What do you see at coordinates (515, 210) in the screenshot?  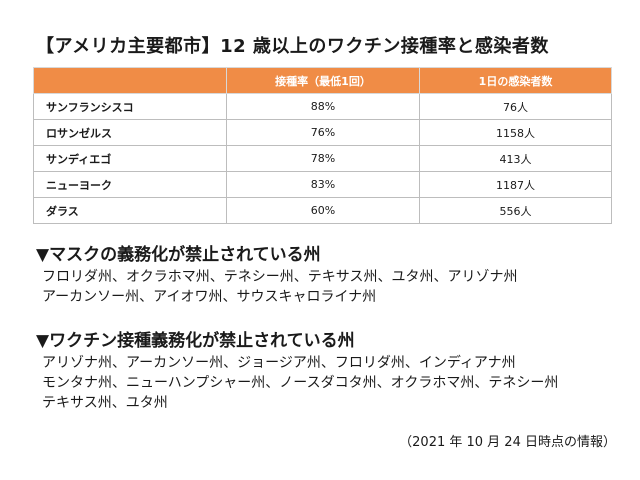 I see `cell-daily-cases: 556人` at bounding box center [515, 210].